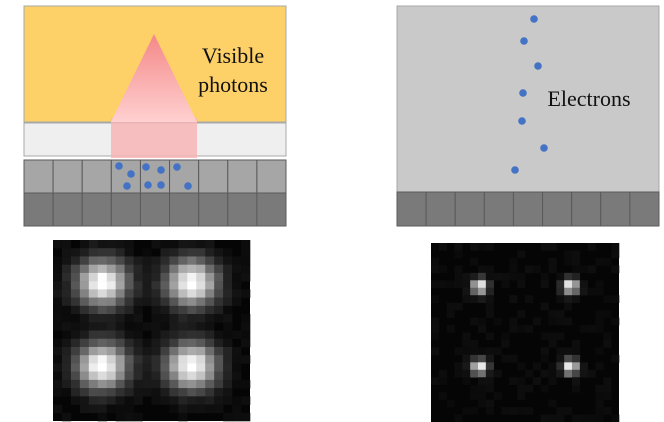 This screenshot has height=422, width=664. I want to click on electrons-label: Electrons, so click(588, 98).